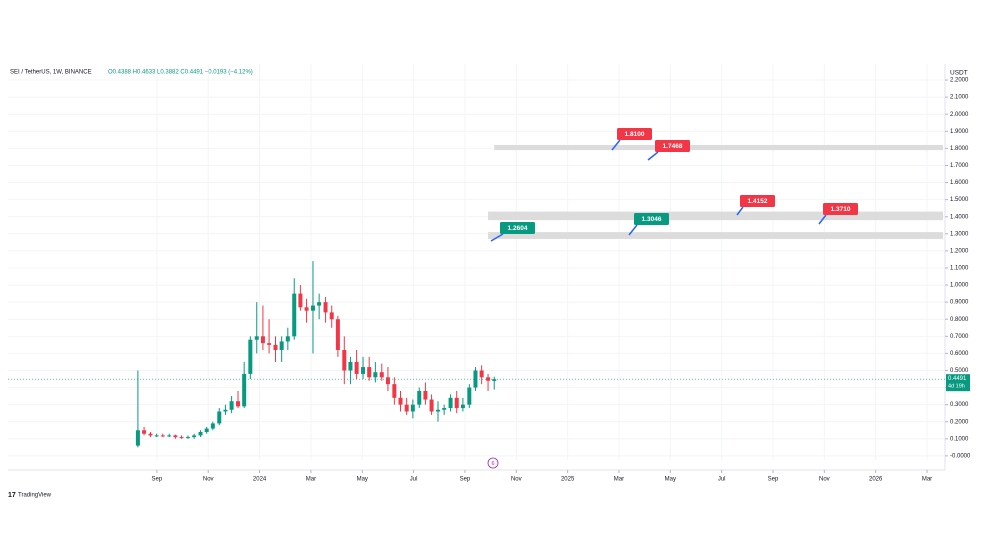 Image resolution: width=984 pixels, height=554 pixels. Describe the element at coordinates (959, 81) in the screenshot. I see `y-tick-label: 2.2000` at that location.